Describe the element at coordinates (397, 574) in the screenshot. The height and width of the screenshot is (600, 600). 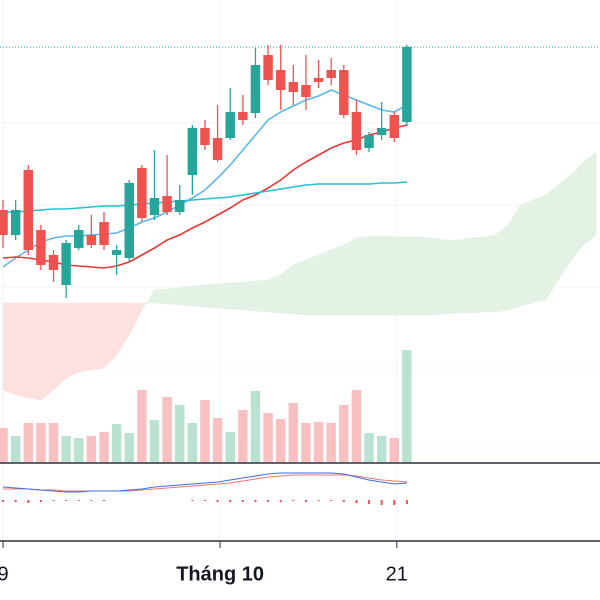
I see `x-tick-label: 21` at that location.